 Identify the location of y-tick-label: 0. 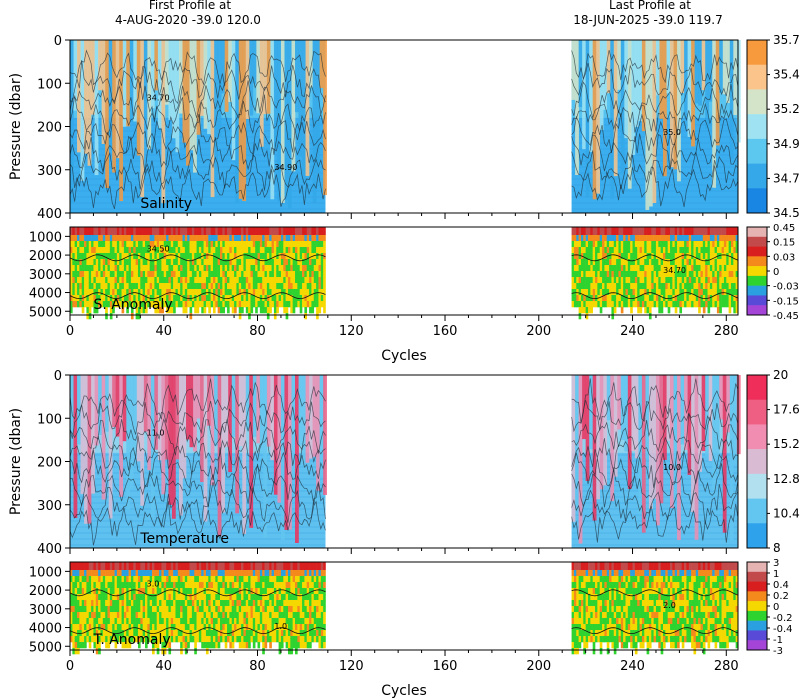
(58, 41).